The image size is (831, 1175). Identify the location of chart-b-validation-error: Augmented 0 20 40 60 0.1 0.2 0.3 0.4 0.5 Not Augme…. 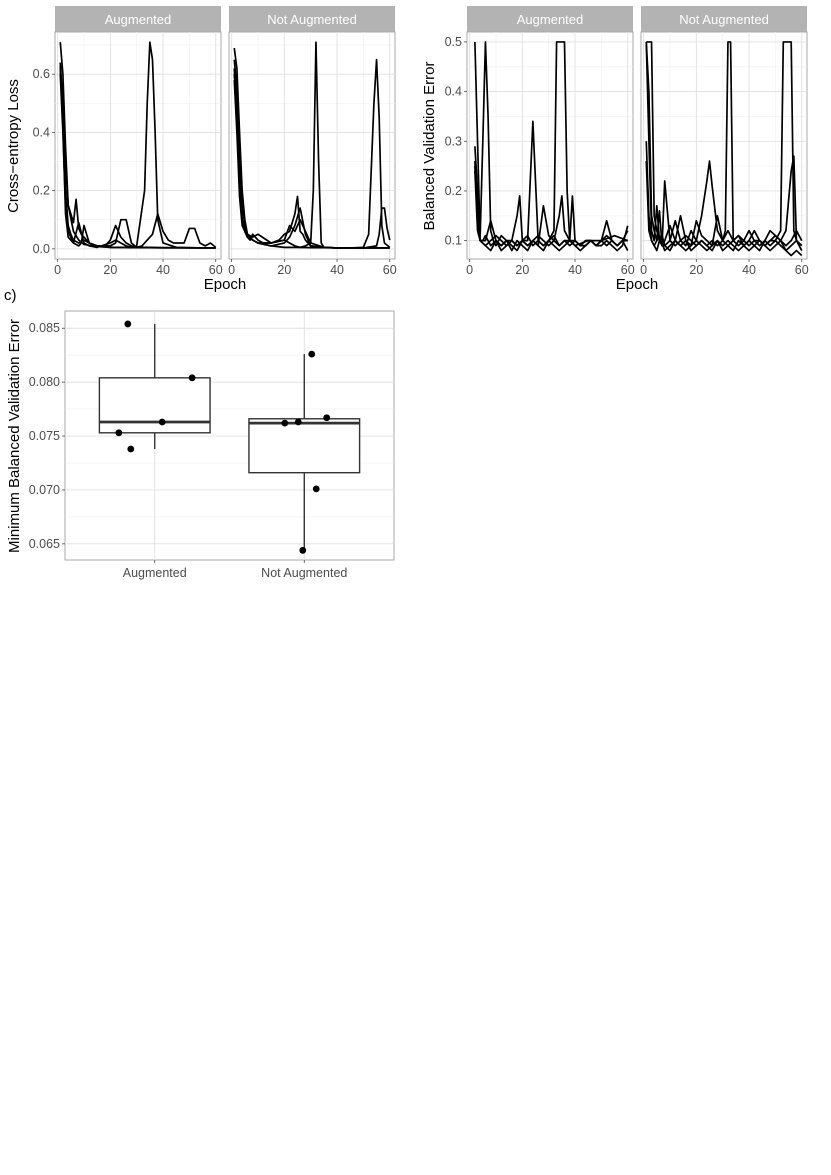
(615, 149).